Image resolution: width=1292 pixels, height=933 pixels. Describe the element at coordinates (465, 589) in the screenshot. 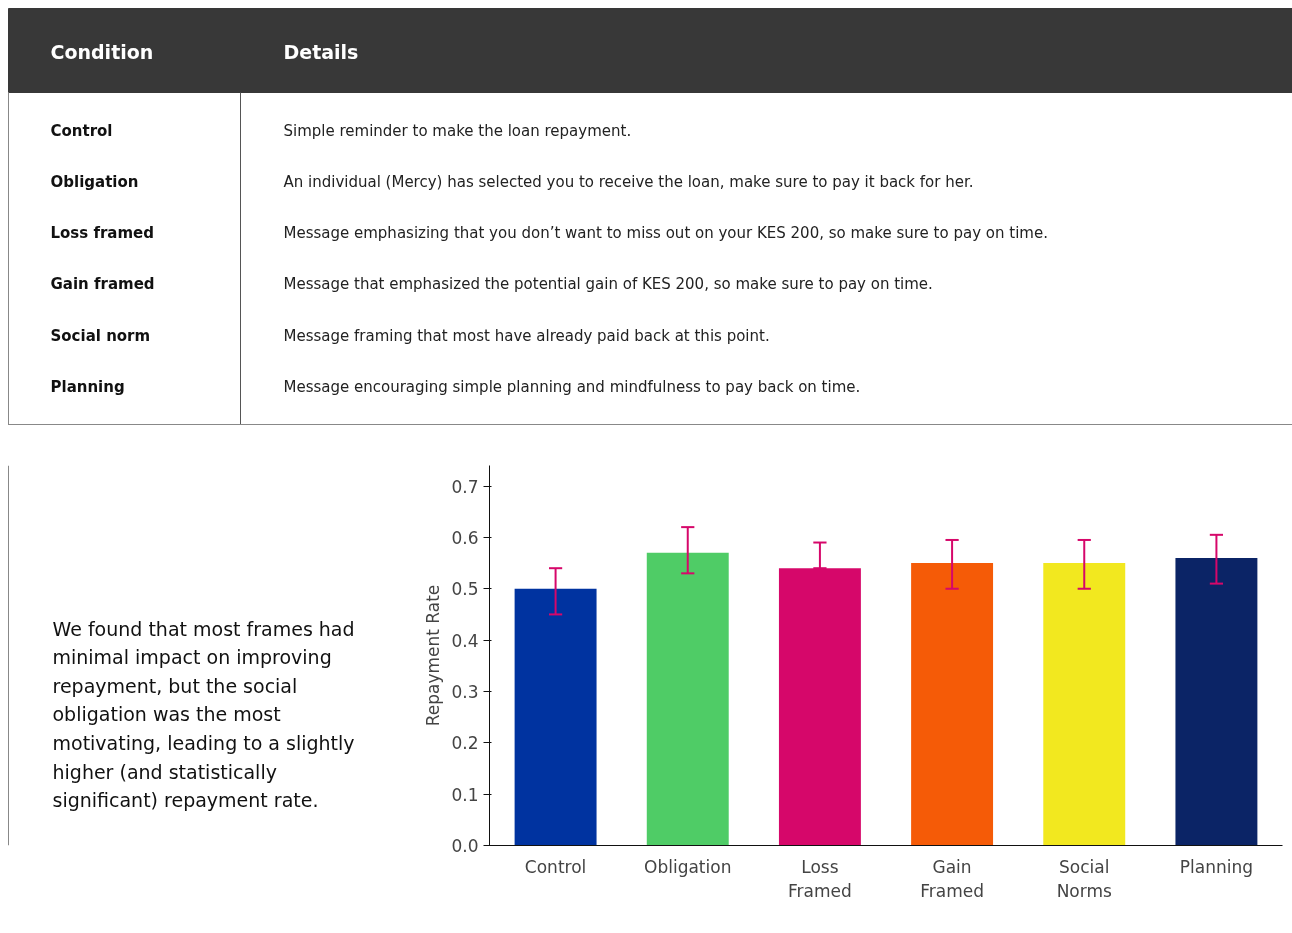

I see `y-tick-label: 0.5` at that location.